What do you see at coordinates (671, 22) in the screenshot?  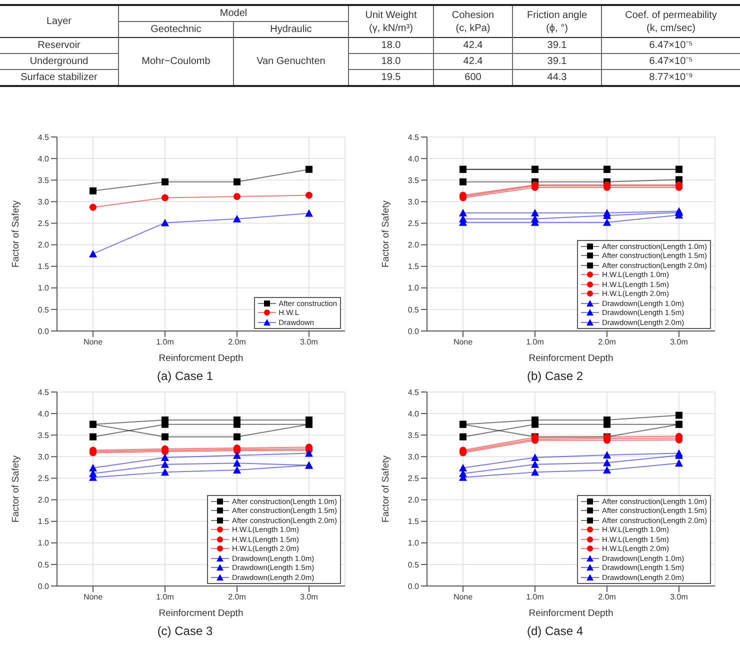 I see `text: Coef. of permeability (k, cm/sec)` at bounding box center [671, 22].